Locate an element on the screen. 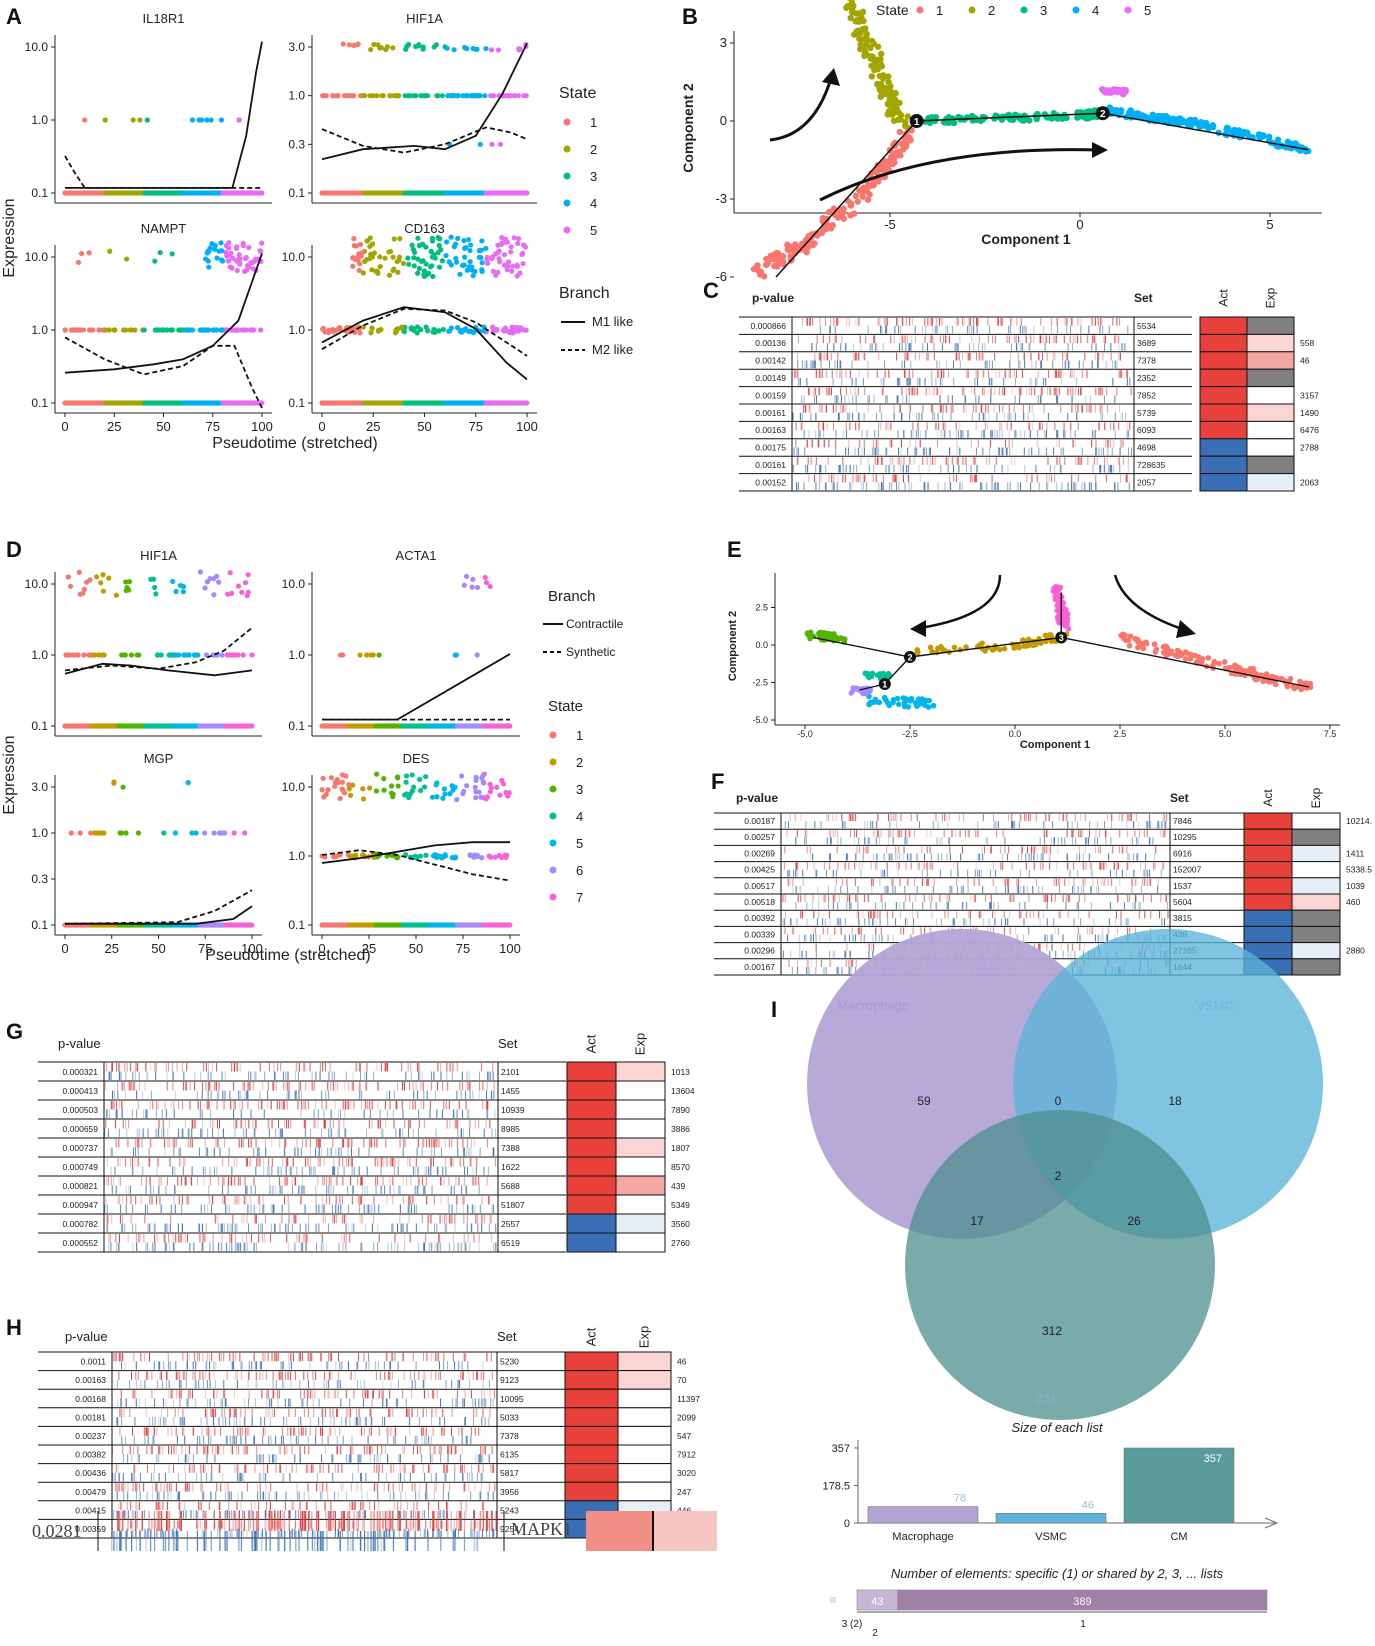  row-pvalue: 0.00142 is located at coordinates (770, 361).